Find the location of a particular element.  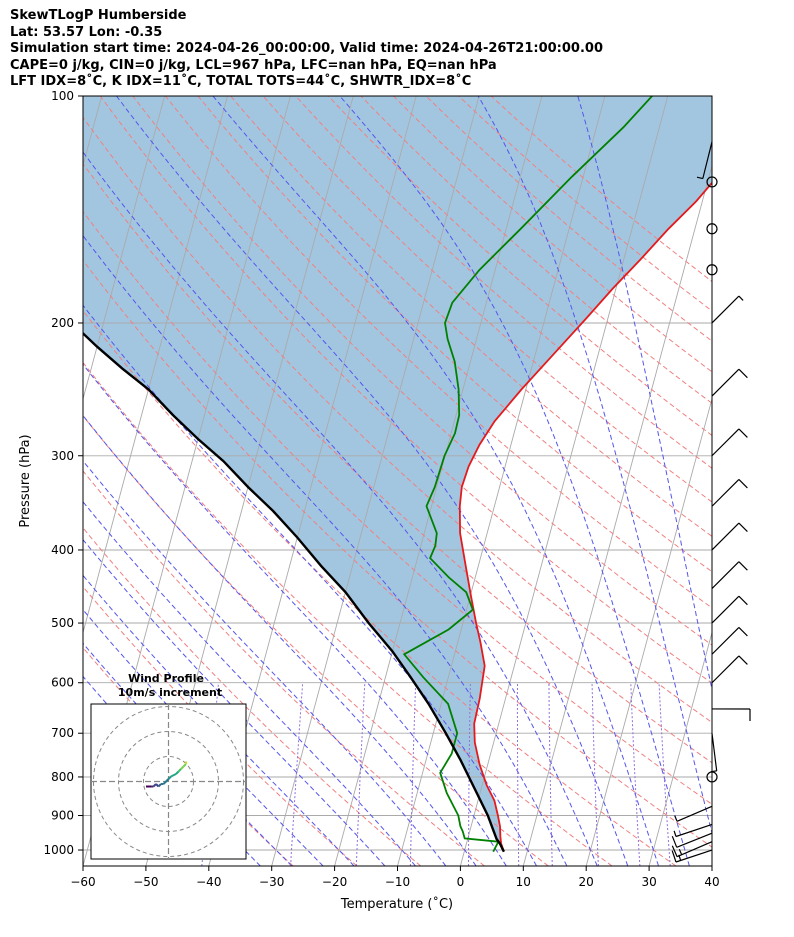

x-tick-label: −50 is located at coordinates (145, 882).